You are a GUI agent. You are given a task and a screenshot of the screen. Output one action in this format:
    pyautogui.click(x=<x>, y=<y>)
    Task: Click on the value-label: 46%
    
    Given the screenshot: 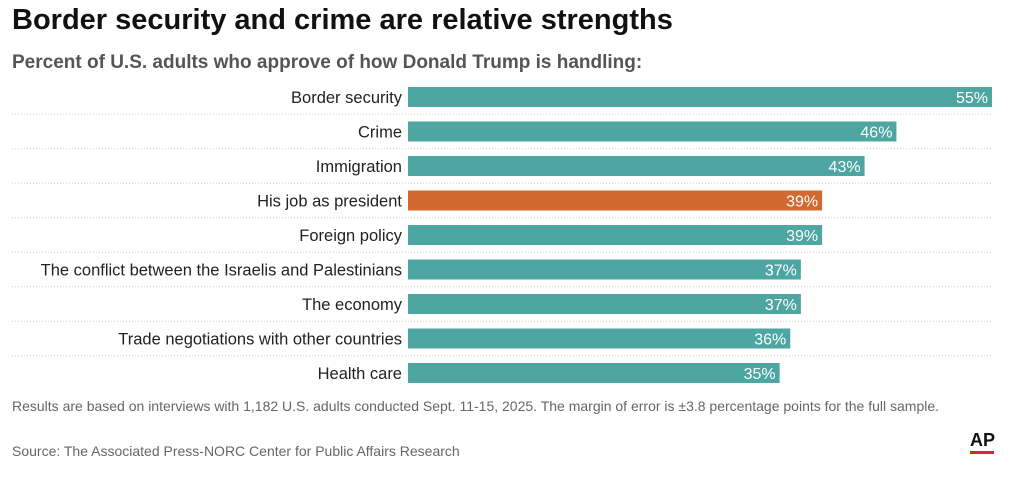 What is the action you would take?
    pyautogui.click(x=876, y=133)
    